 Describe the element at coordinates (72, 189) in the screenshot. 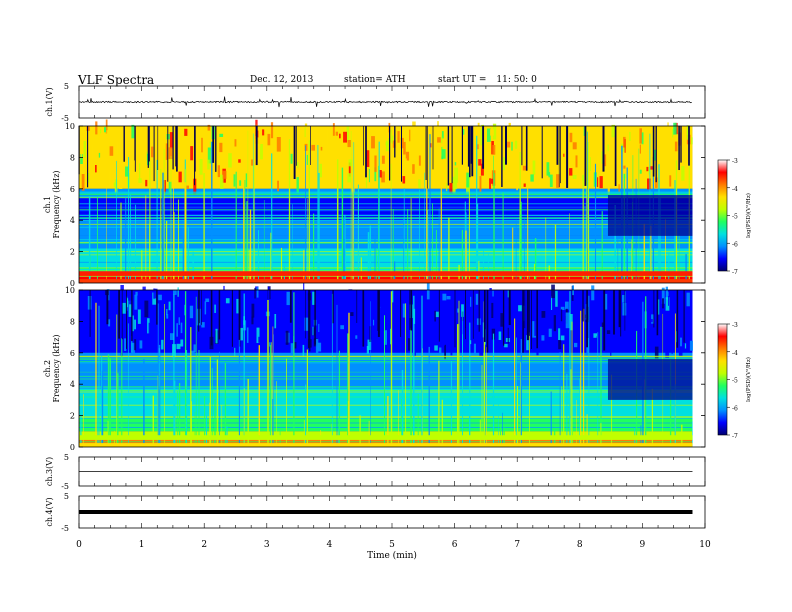

I see `ytick-label: 6` at that location.